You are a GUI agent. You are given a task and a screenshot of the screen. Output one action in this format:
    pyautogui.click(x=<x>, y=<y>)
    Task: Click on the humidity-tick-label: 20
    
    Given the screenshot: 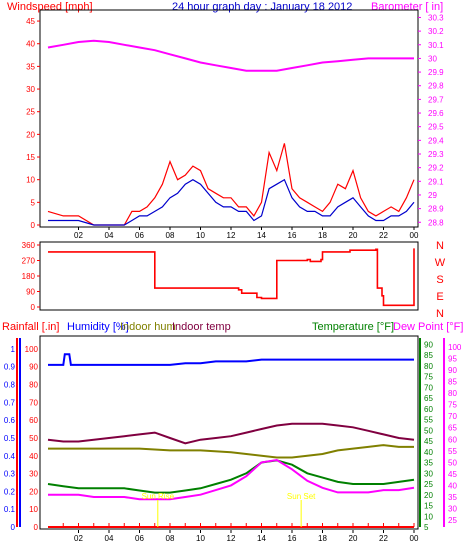 What is the action you would take?
    pyautogui.click(x=33, y=491)
    